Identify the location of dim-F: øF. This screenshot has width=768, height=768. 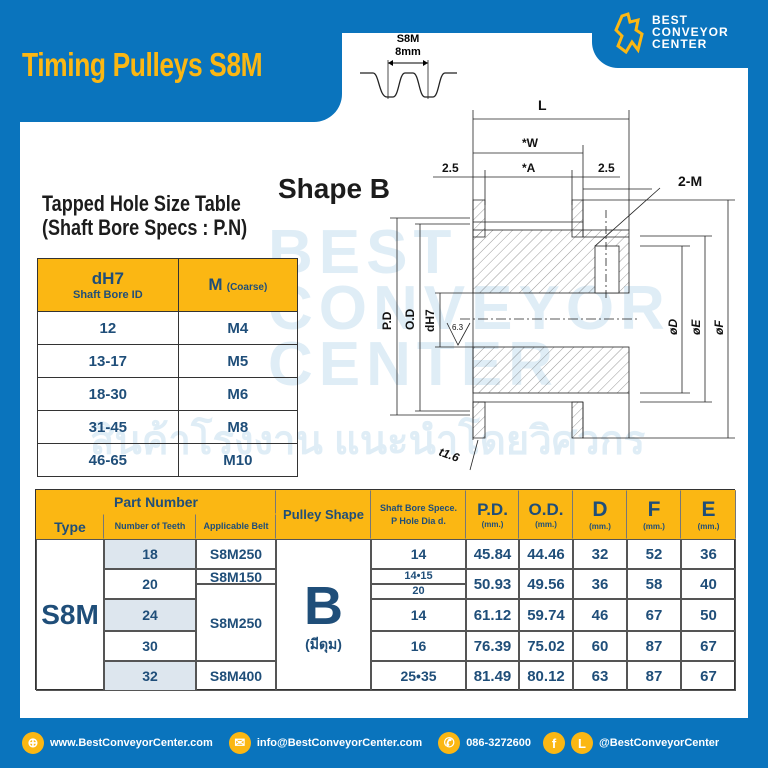
(719, 327).